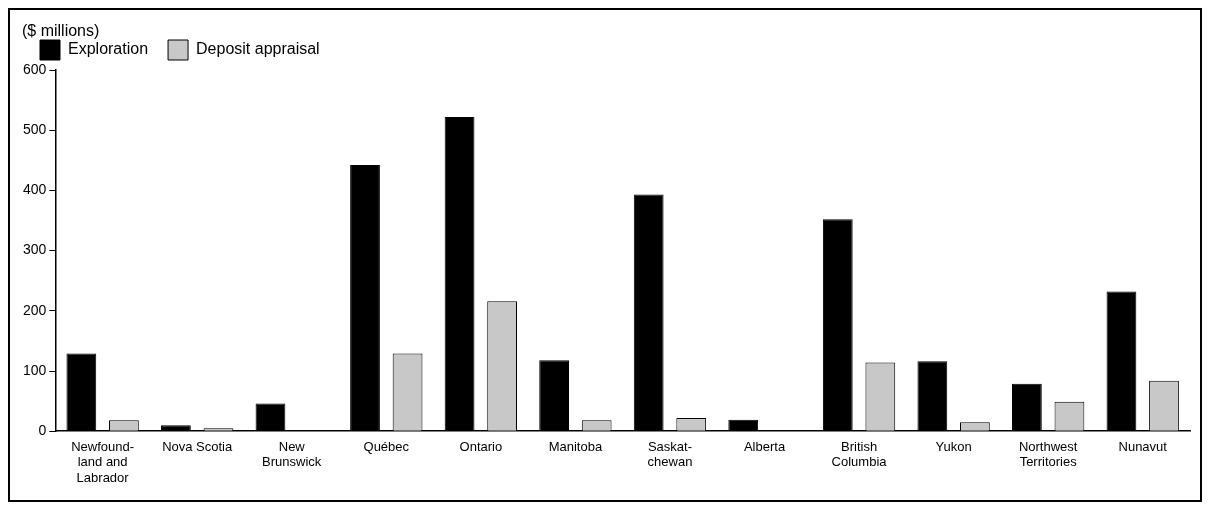  I want to click on x-tick-label: Alberta, so click(764, 446).